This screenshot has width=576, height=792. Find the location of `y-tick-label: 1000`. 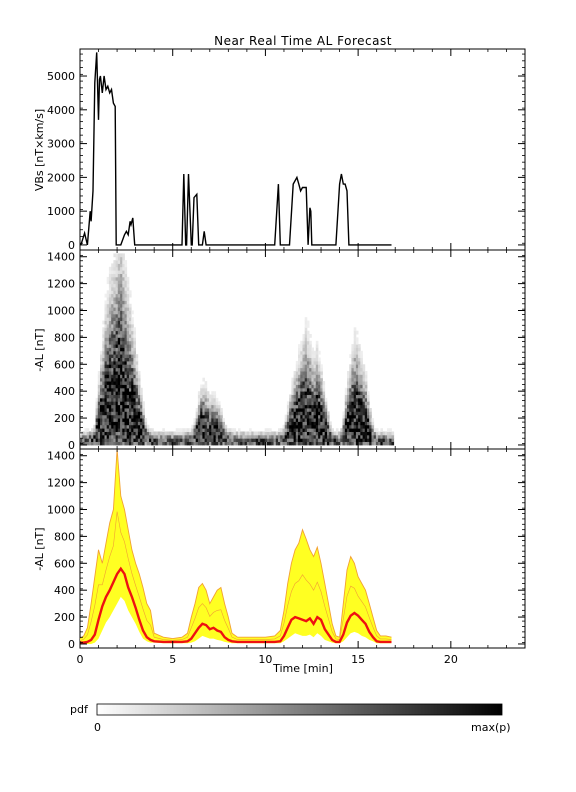

y-tick-label: 1000 is located at coordinates (61, 211).